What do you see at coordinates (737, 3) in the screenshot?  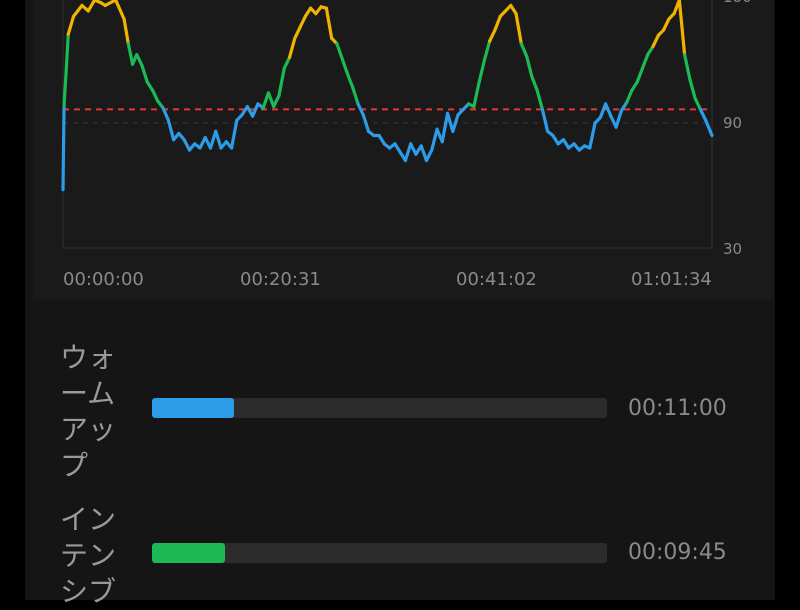 I see `y-tick-label-180: 180` at bounding box center [737, 3].